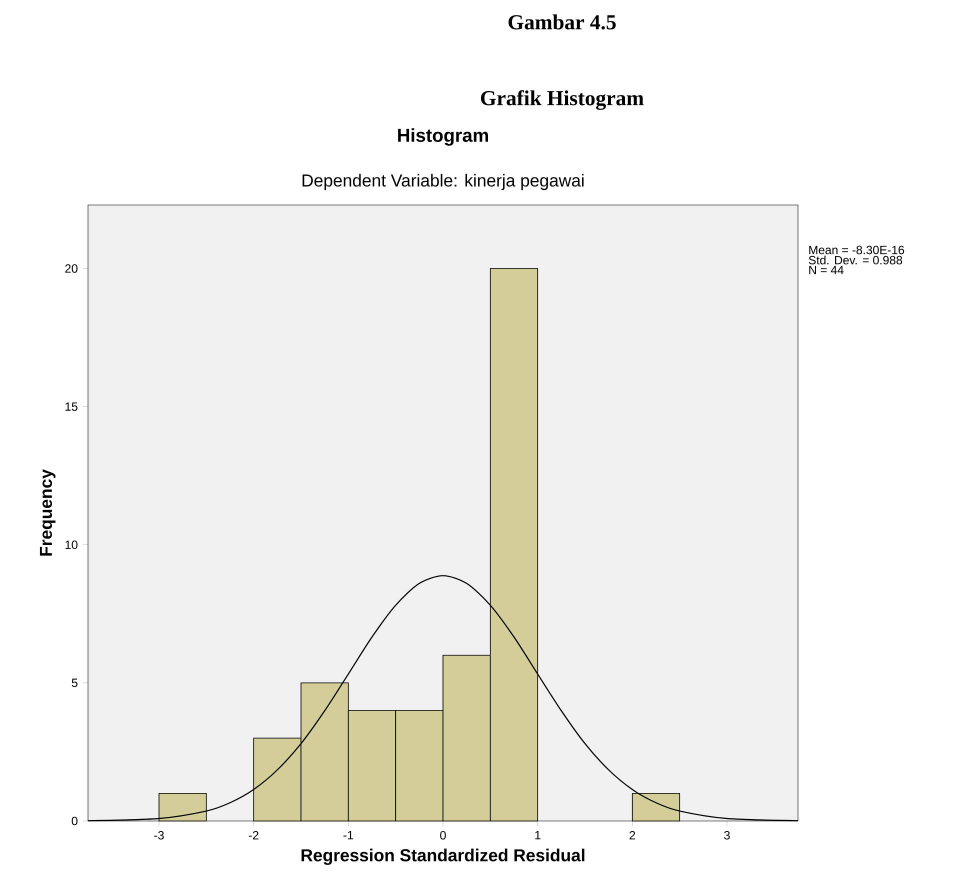 The image size is (961, 895). What do you see at coordinates (253, 835) in the screenshot?
I see `x-tick-label: -2` at bounding box center [253, 835].